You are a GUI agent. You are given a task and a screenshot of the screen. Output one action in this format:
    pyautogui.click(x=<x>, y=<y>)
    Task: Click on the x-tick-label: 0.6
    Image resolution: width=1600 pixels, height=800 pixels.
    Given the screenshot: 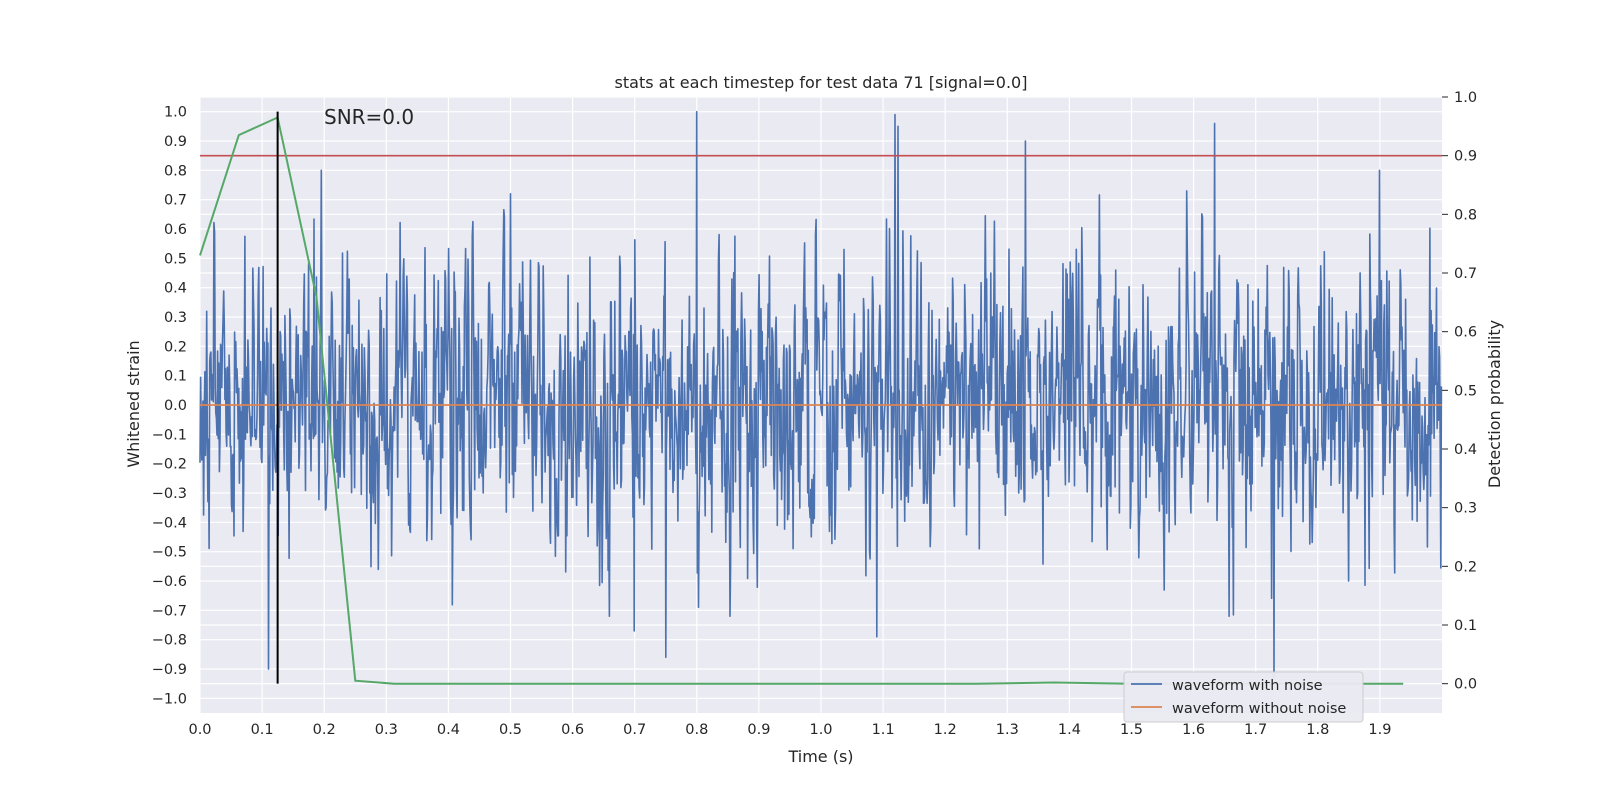 What is the action you would take?
    pyautogui.click(x=572, y=730)
    